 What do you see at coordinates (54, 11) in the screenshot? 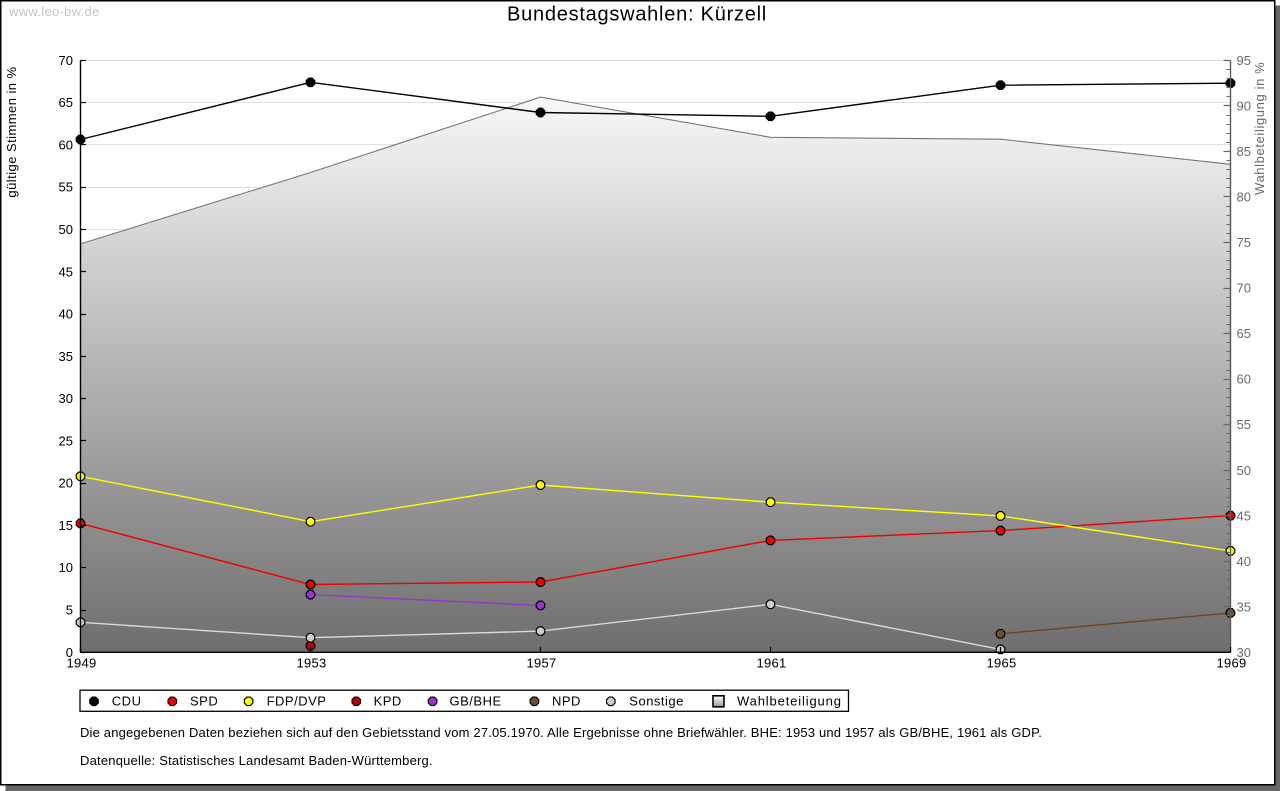
I see `svg-text: www.leo-bw.de` at bounding box center [54, 11].